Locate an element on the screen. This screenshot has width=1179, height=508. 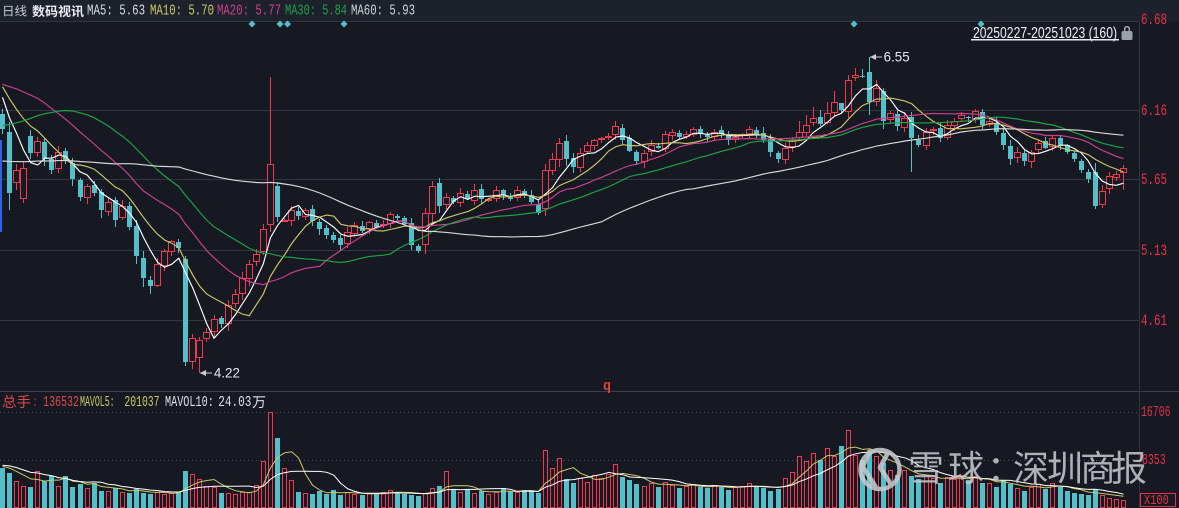
svg-text: 5.65 is located at coordinates (1154, 180).